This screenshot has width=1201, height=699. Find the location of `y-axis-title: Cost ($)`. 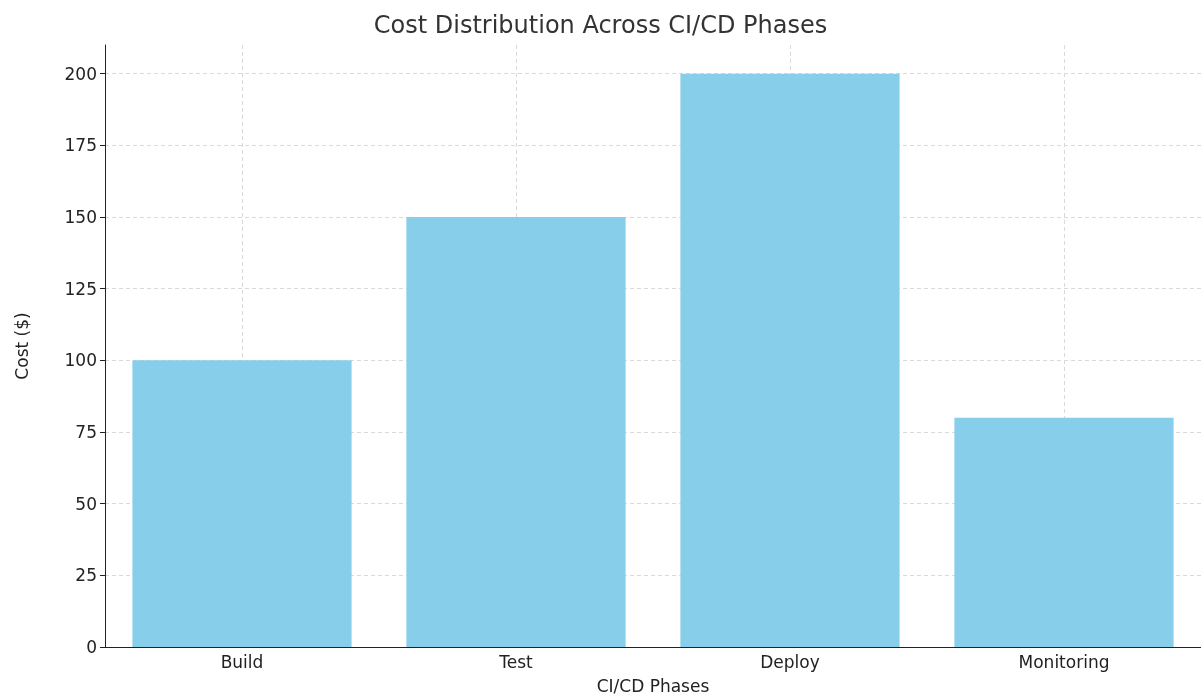

y-axis-title: Cost ($) is located at coordinates (21, 346).